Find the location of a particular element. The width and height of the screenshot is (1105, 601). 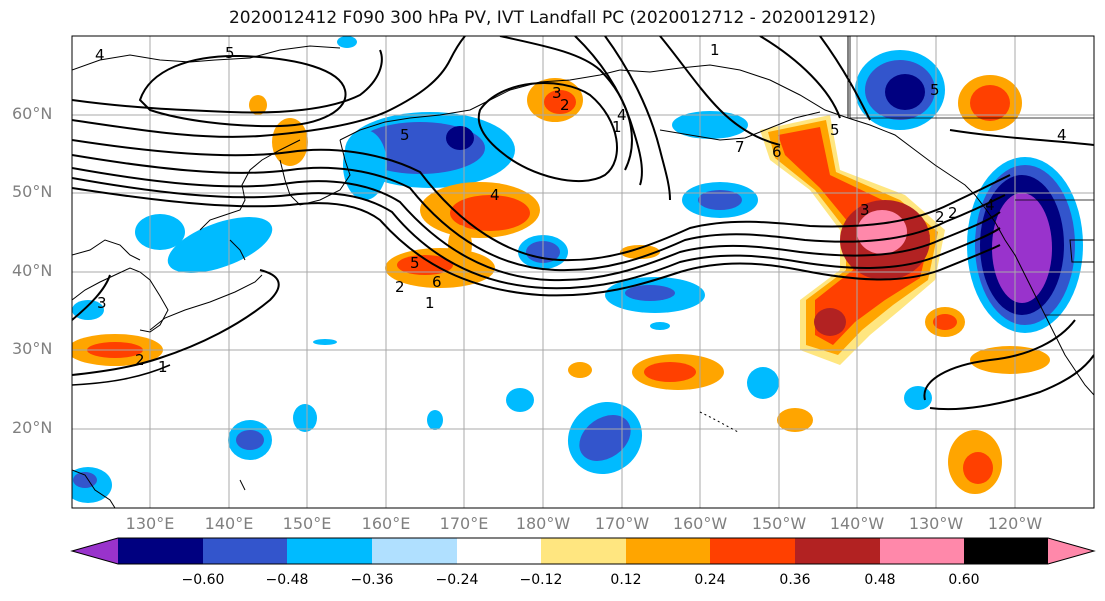

lon-label: 160°E is located at coordinates (386, 523).